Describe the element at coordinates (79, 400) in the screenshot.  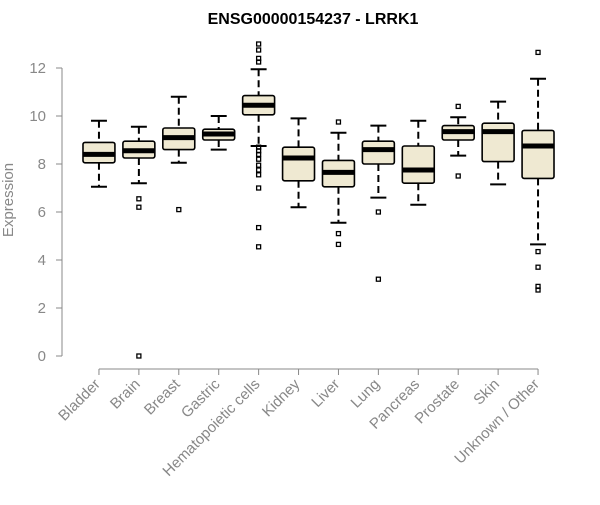
I see `x-tick-label: Bladder` at that location.